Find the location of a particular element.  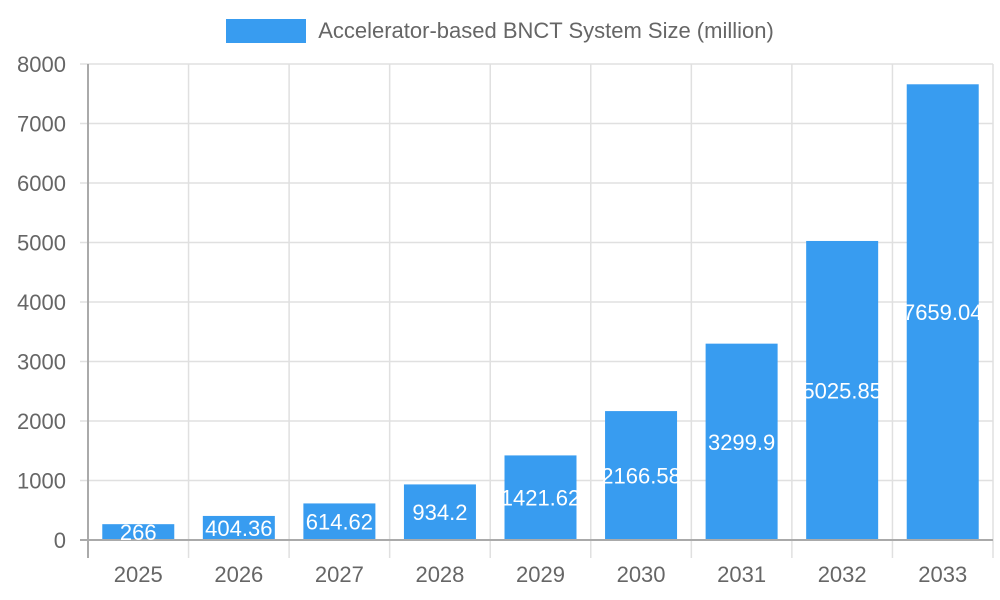

bar-2026 is located at coordinates (238, 527).